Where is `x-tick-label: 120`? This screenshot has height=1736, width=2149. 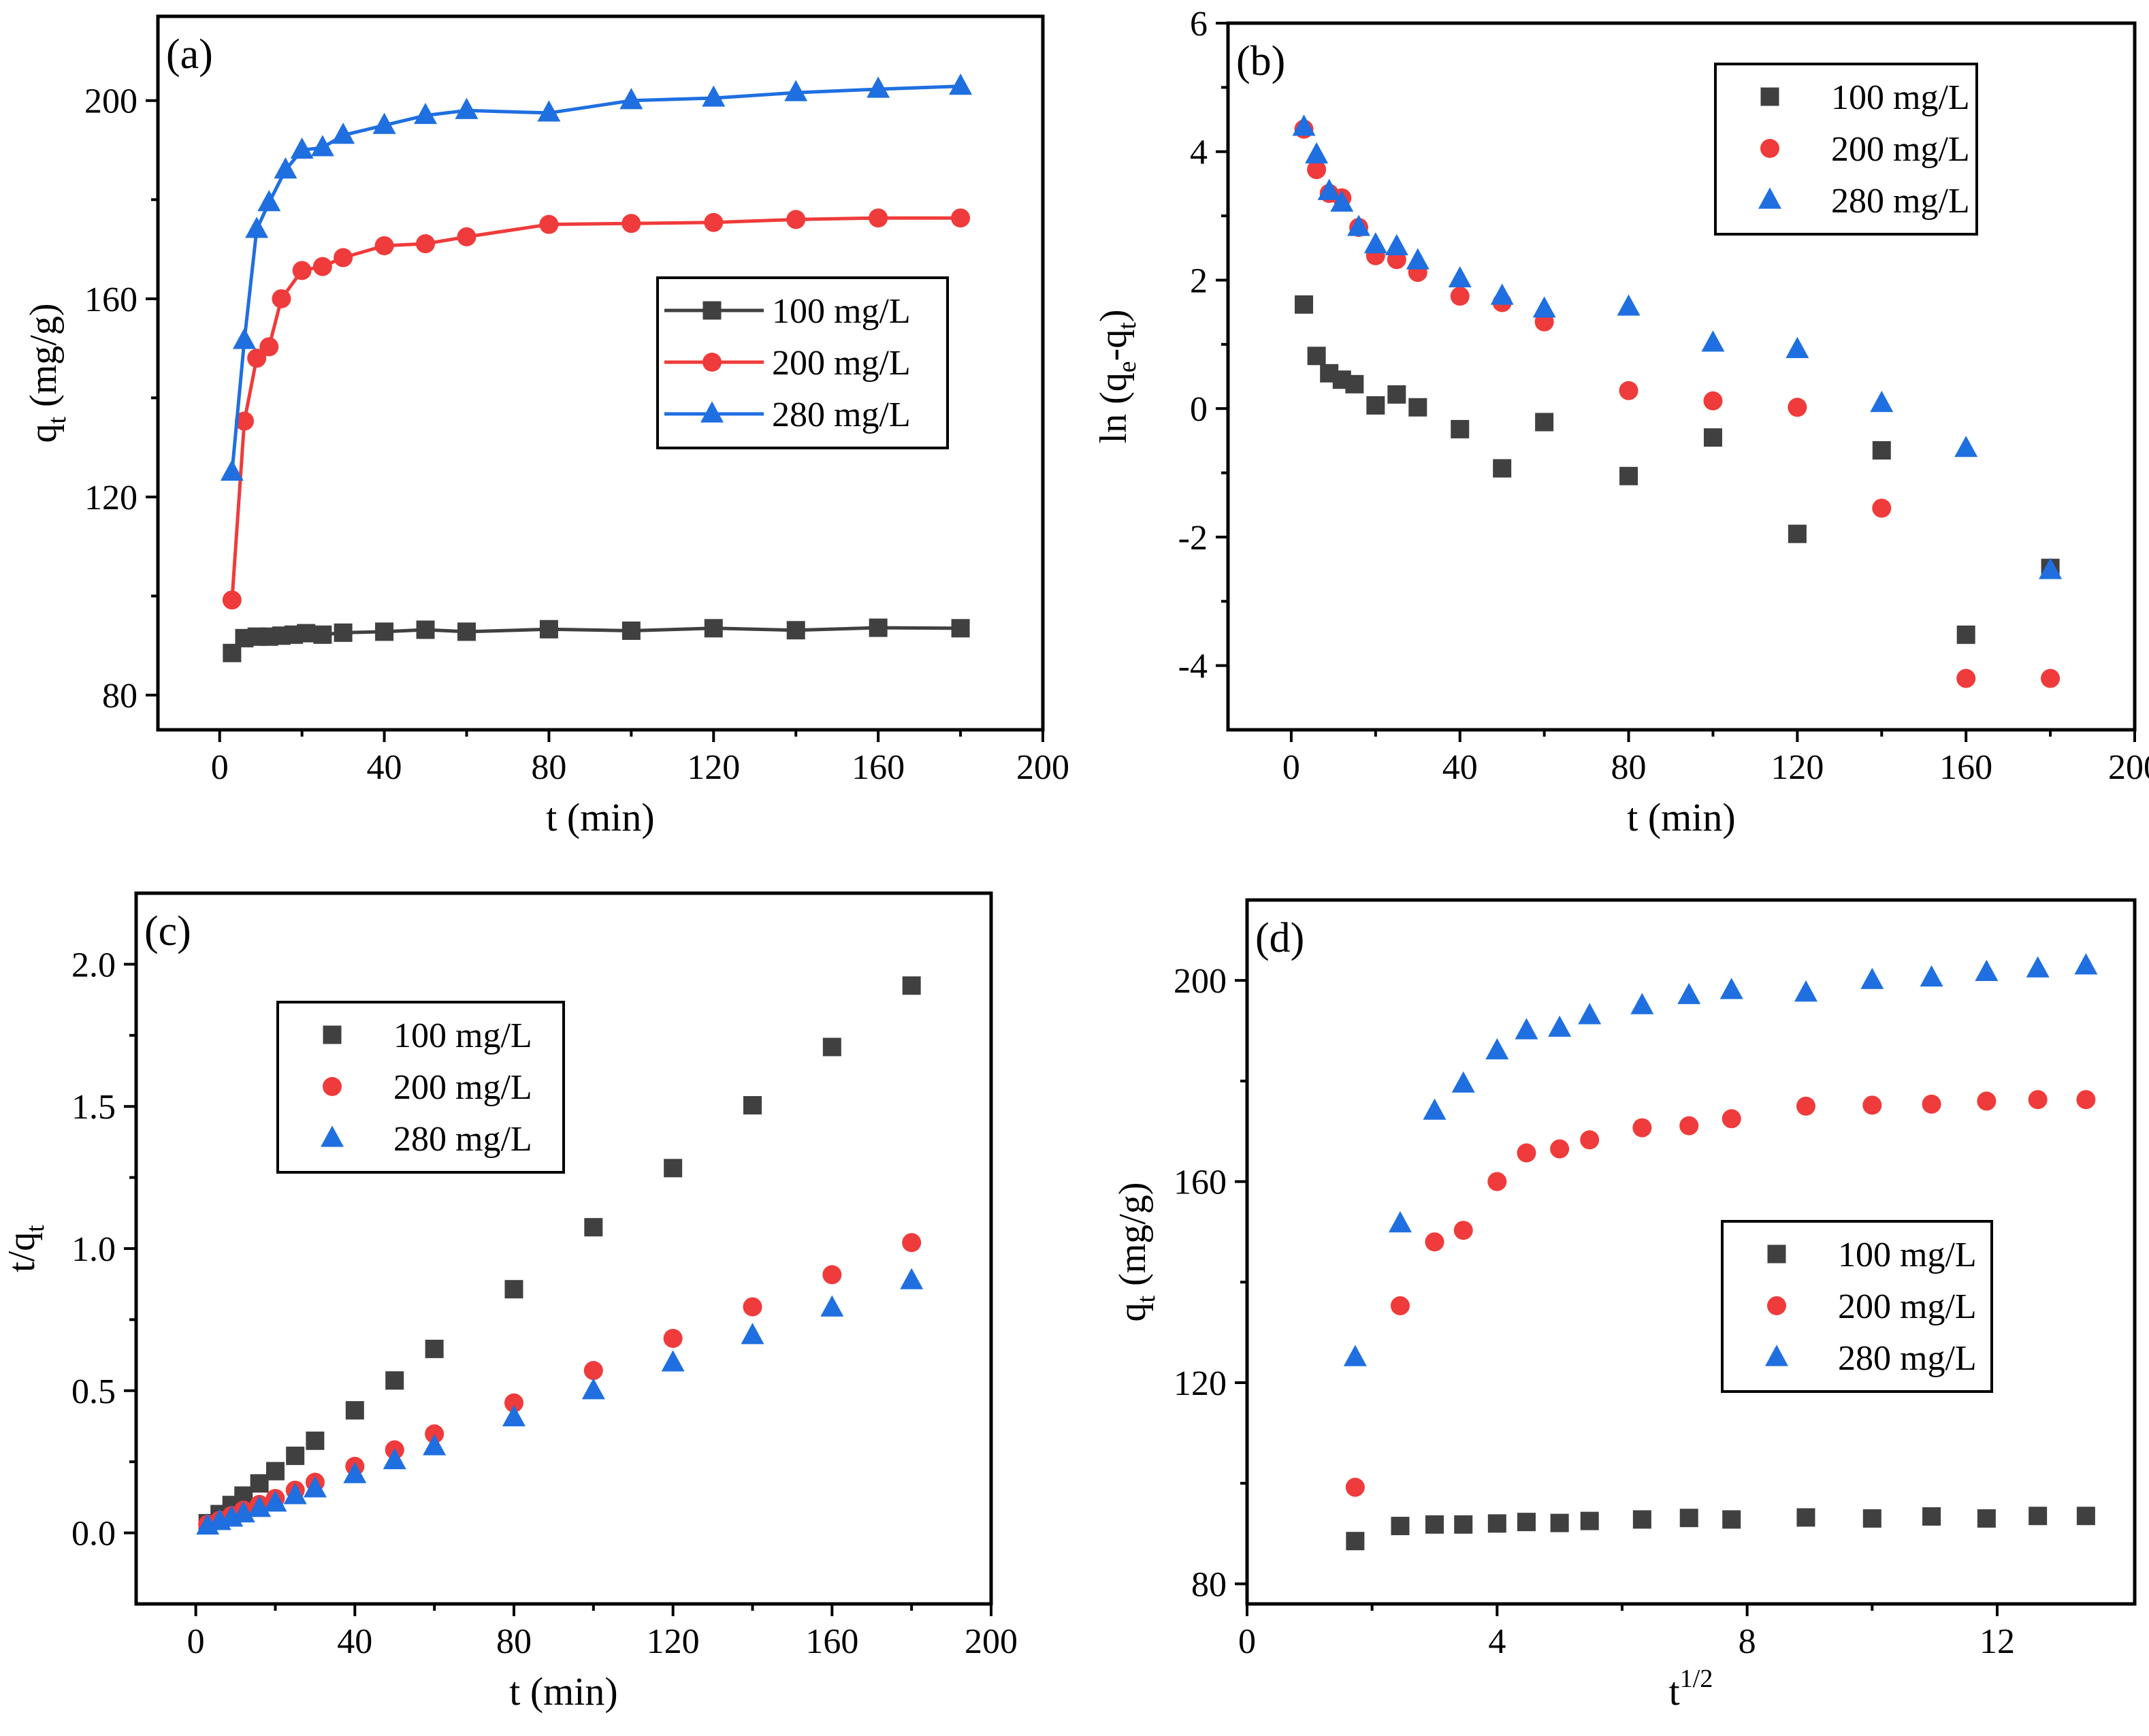 x-tick-label: 120 is located at coordinates (673, 1641).